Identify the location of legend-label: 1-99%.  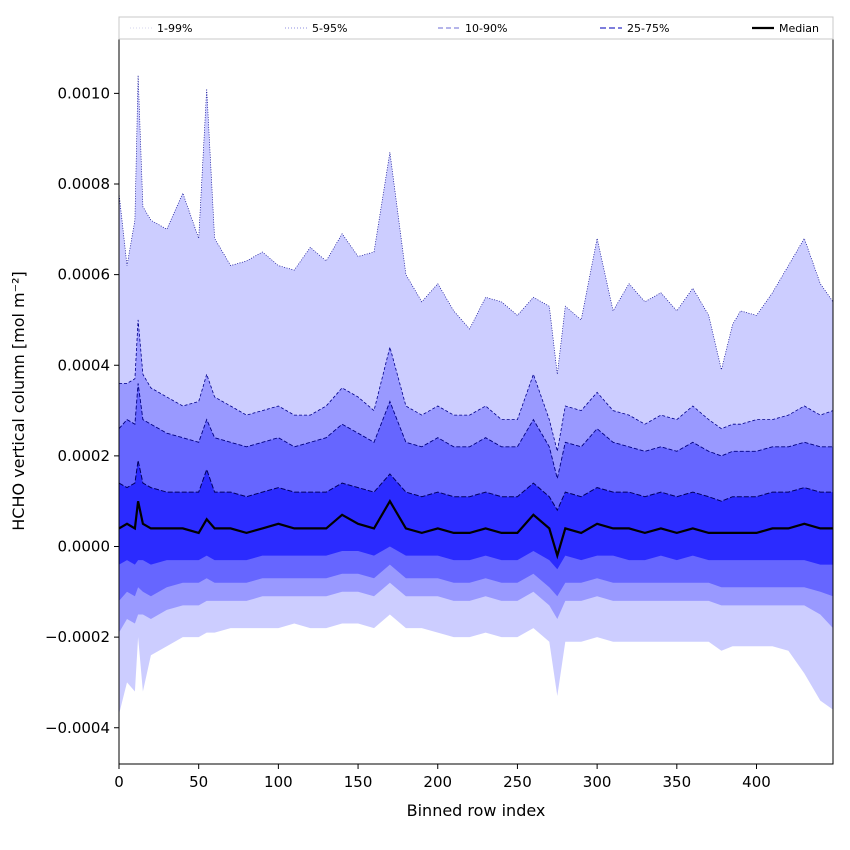
(174, 28).